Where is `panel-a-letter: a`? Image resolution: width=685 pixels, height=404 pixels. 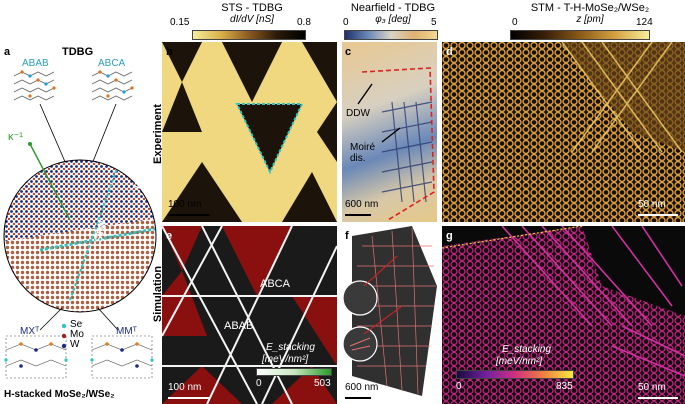
panel-a-letter: a is located at coordinates (7, 52).